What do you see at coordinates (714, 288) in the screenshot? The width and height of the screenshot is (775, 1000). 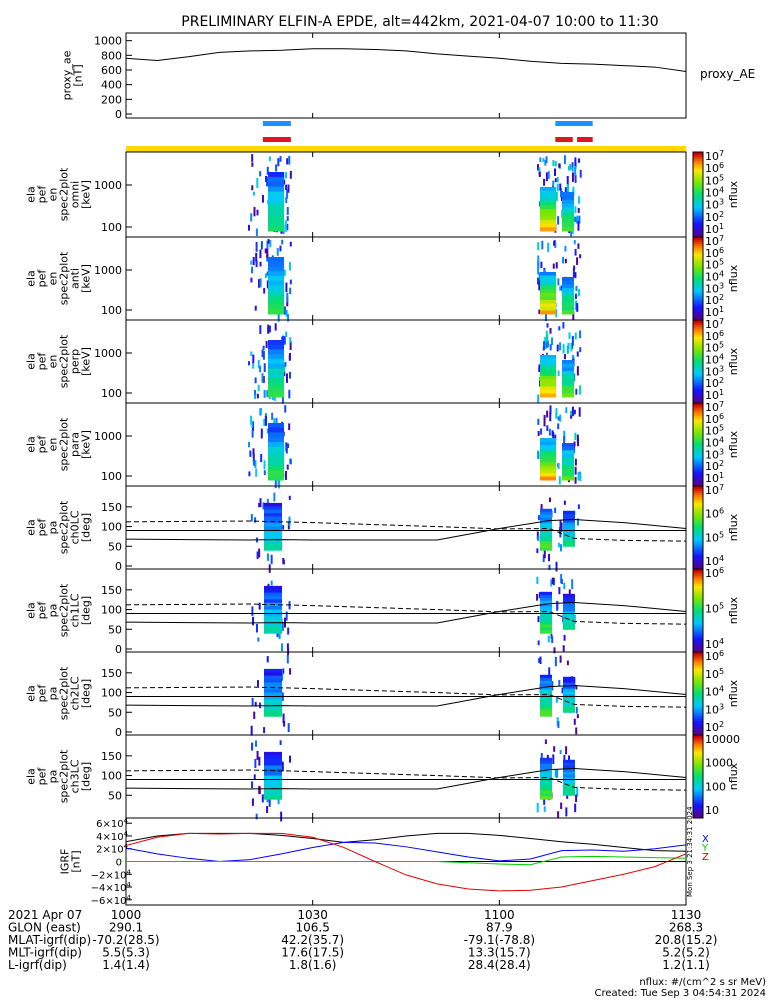 I see `energy-colorbar-tick: 103` at bounding box center [714, 288].